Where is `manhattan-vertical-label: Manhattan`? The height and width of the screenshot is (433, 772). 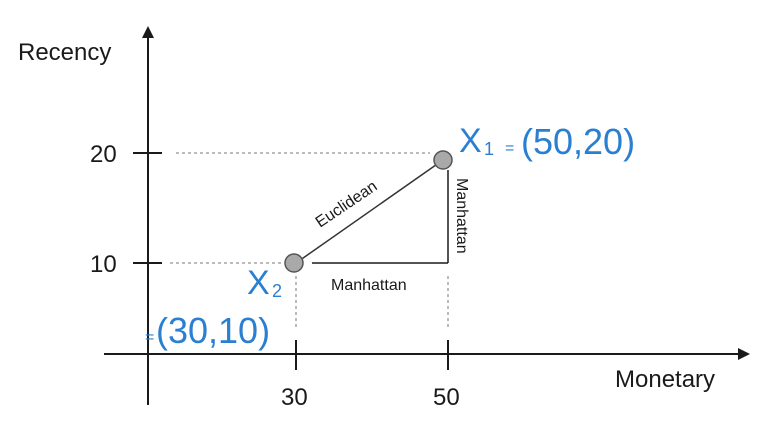 manhattan-vertical-label: Manhattan is located at coordinates (461, 216).